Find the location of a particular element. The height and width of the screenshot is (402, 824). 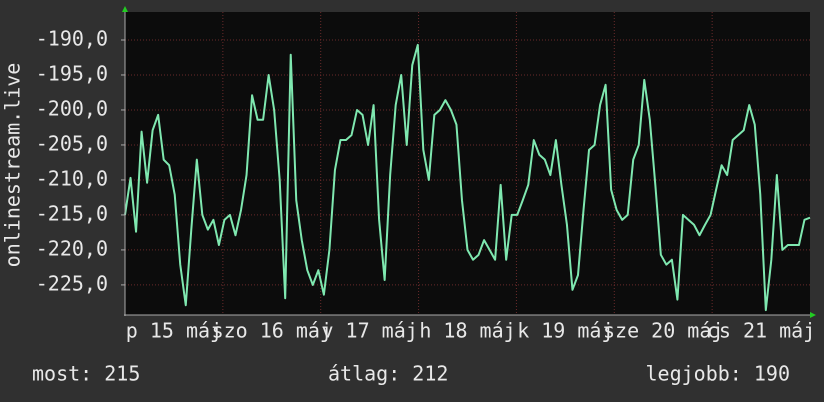

y-tick-label: -210,0 is located at coordinates (72, 178).